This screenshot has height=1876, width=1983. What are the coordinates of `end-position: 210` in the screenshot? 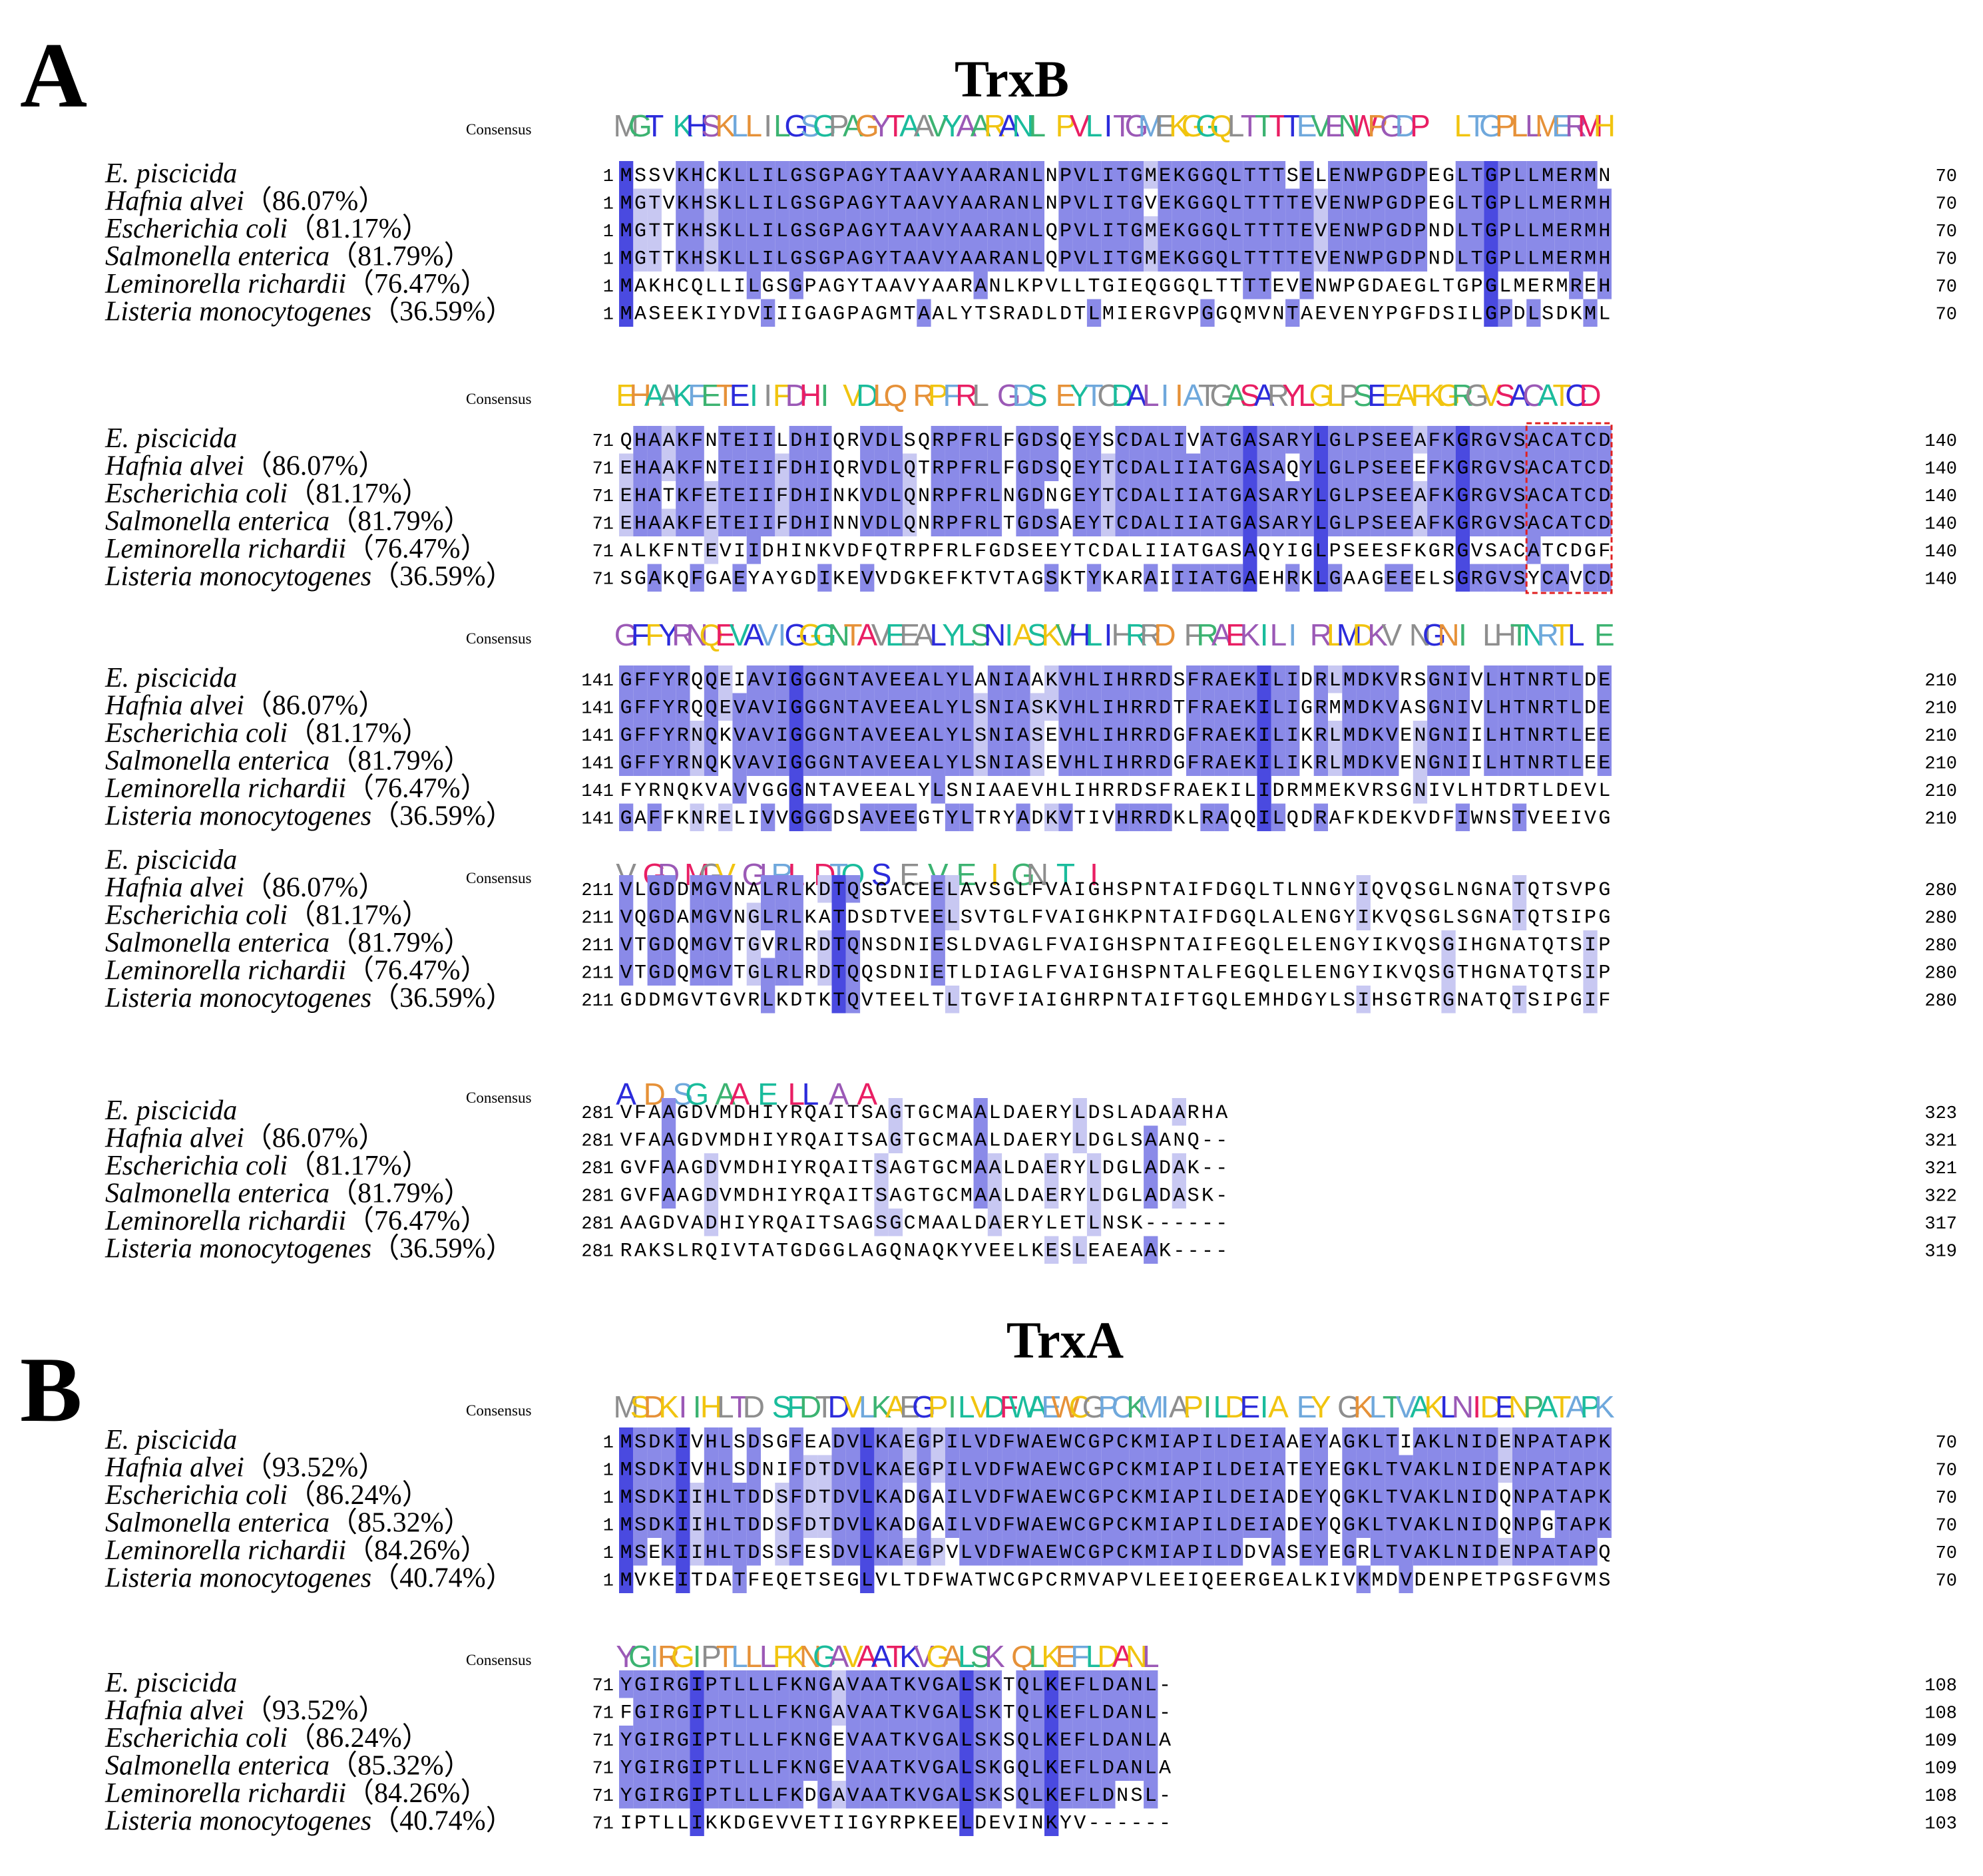 It's located at (1940, 737).